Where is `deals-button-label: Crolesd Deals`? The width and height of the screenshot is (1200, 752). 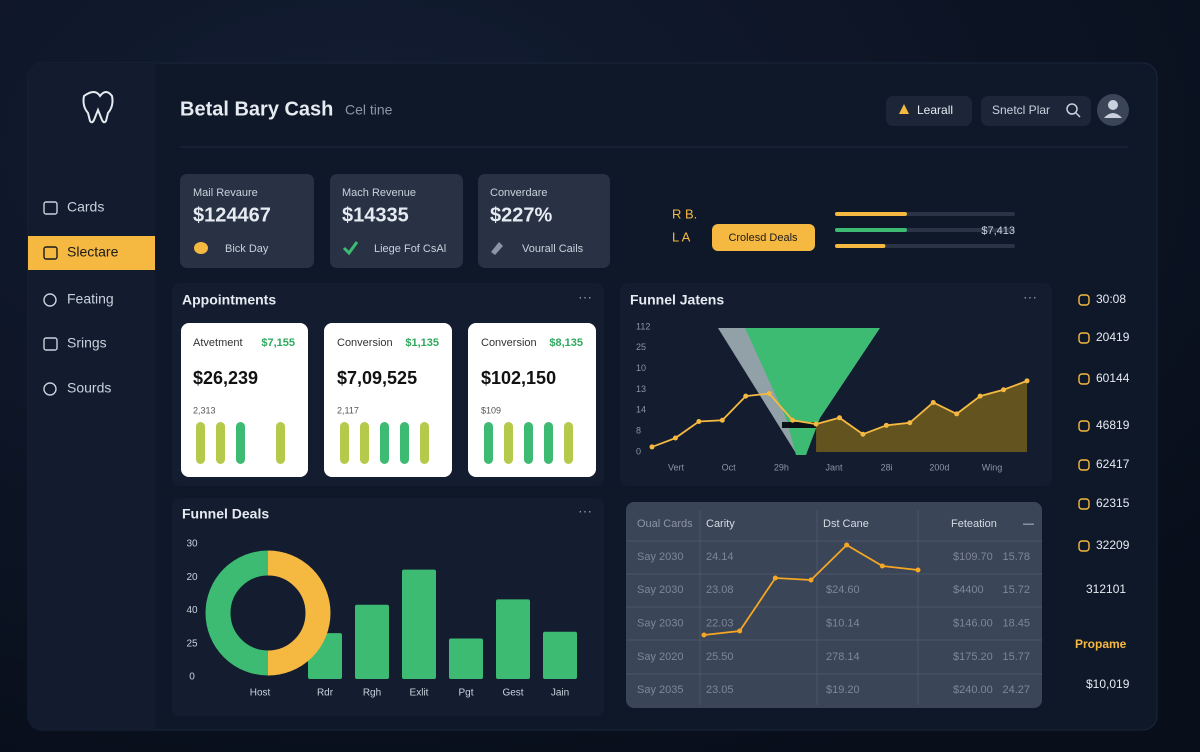
deals-button-label: Crolesd Deals is located at coordinates (763, 238).